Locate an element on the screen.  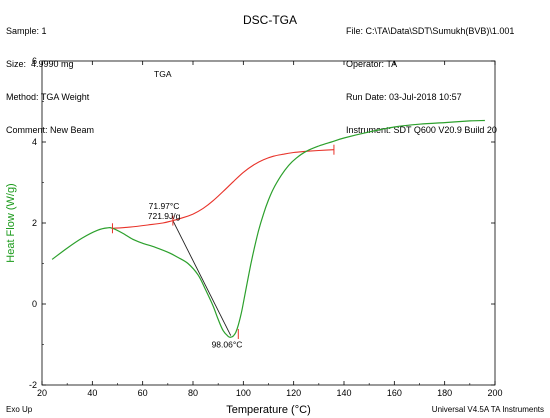
file-line: File: C:\TA\Data\SDT\Sumukh(BVB)\1.001 is located at coordinates (430, 31).